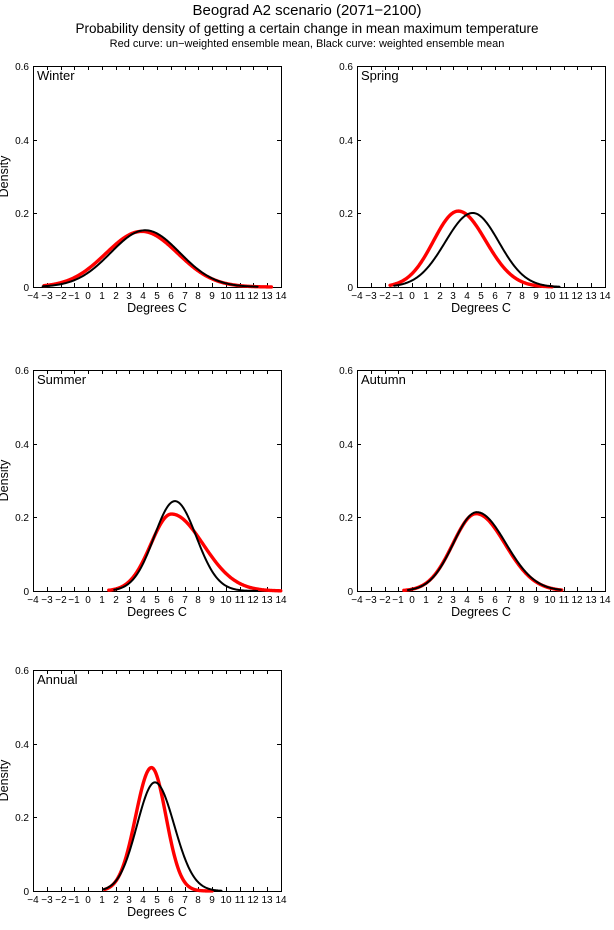 Image resolution: width=614 pixels, height=930 pixels. I want to click on x-tick-label: −1, so click(398, 296).